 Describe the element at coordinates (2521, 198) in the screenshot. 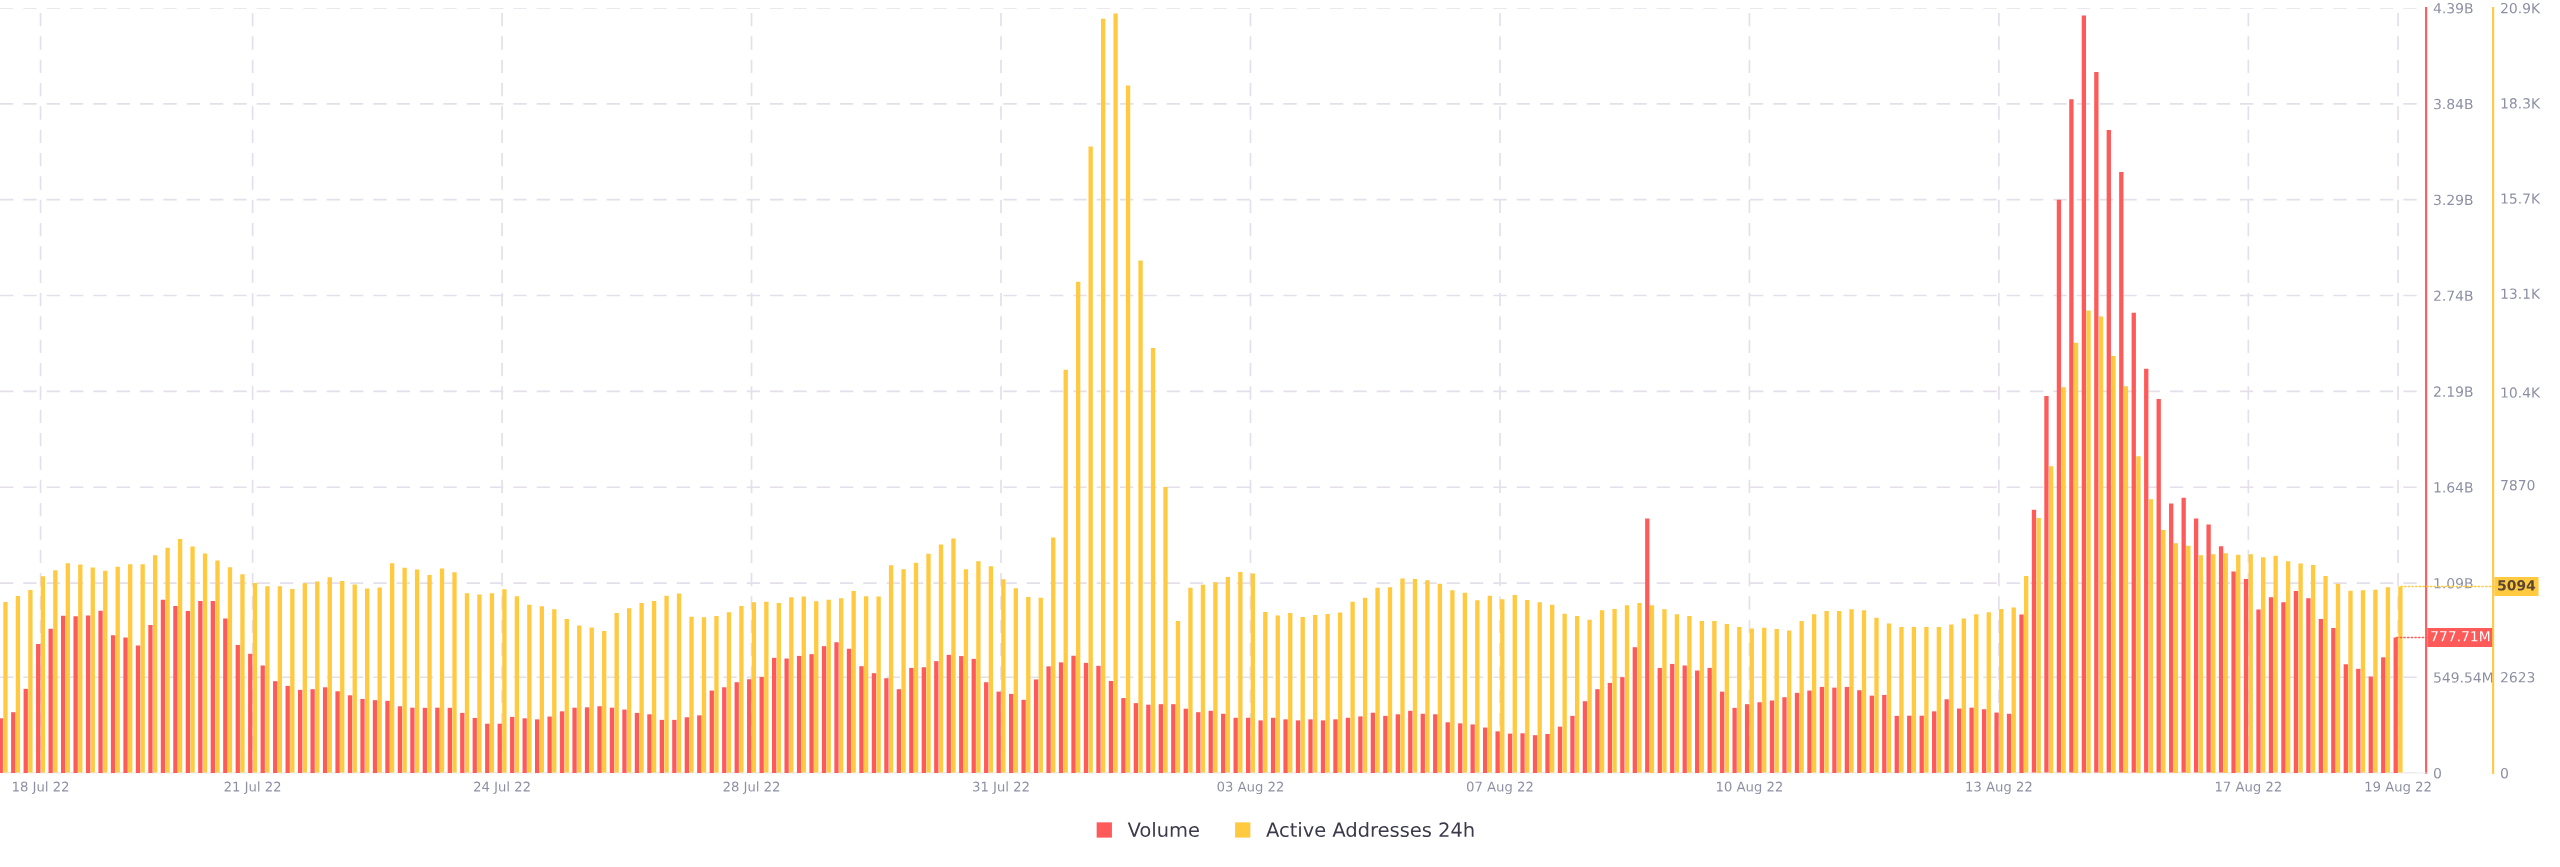

I see `y2-tick-label: 15.7K` at that location.